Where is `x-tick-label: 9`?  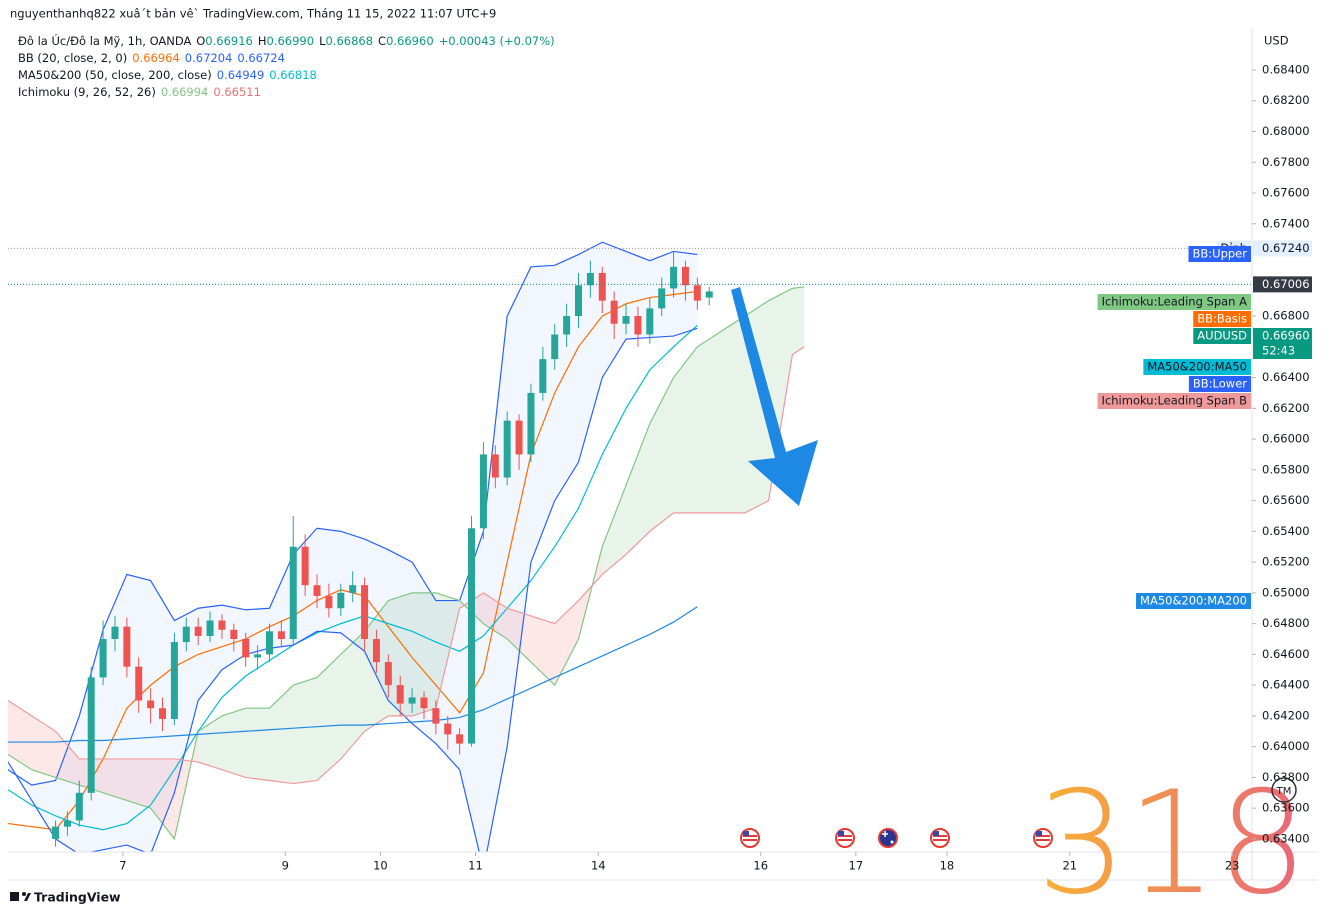 x-tick-label: 9 is located at coordinates (285, 866).